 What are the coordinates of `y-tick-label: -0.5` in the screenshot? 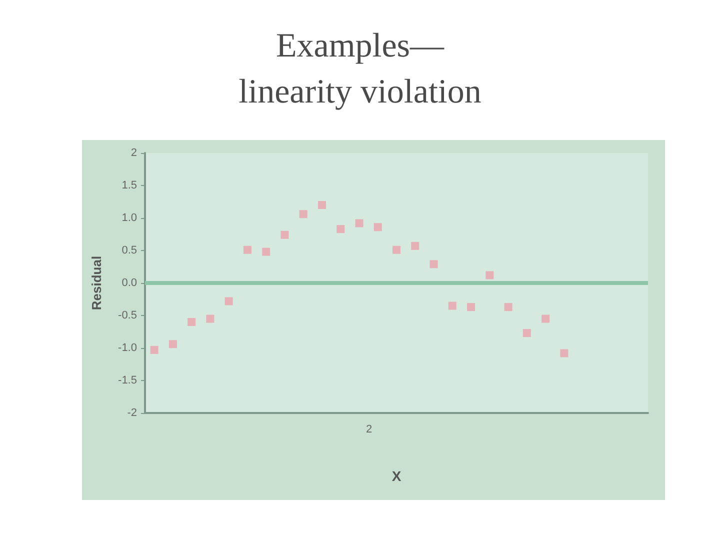 It's located at (127, 316).